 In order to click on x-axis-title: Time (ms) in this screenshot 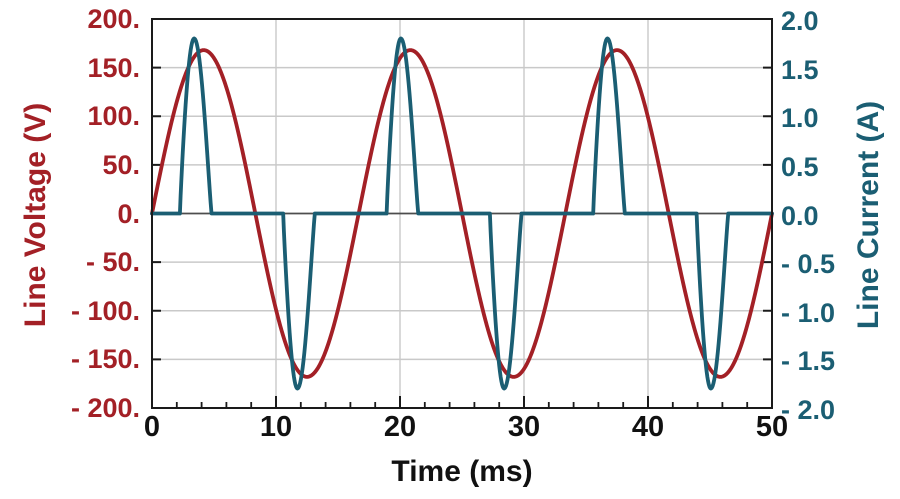, I will do `click(462, 471)`.